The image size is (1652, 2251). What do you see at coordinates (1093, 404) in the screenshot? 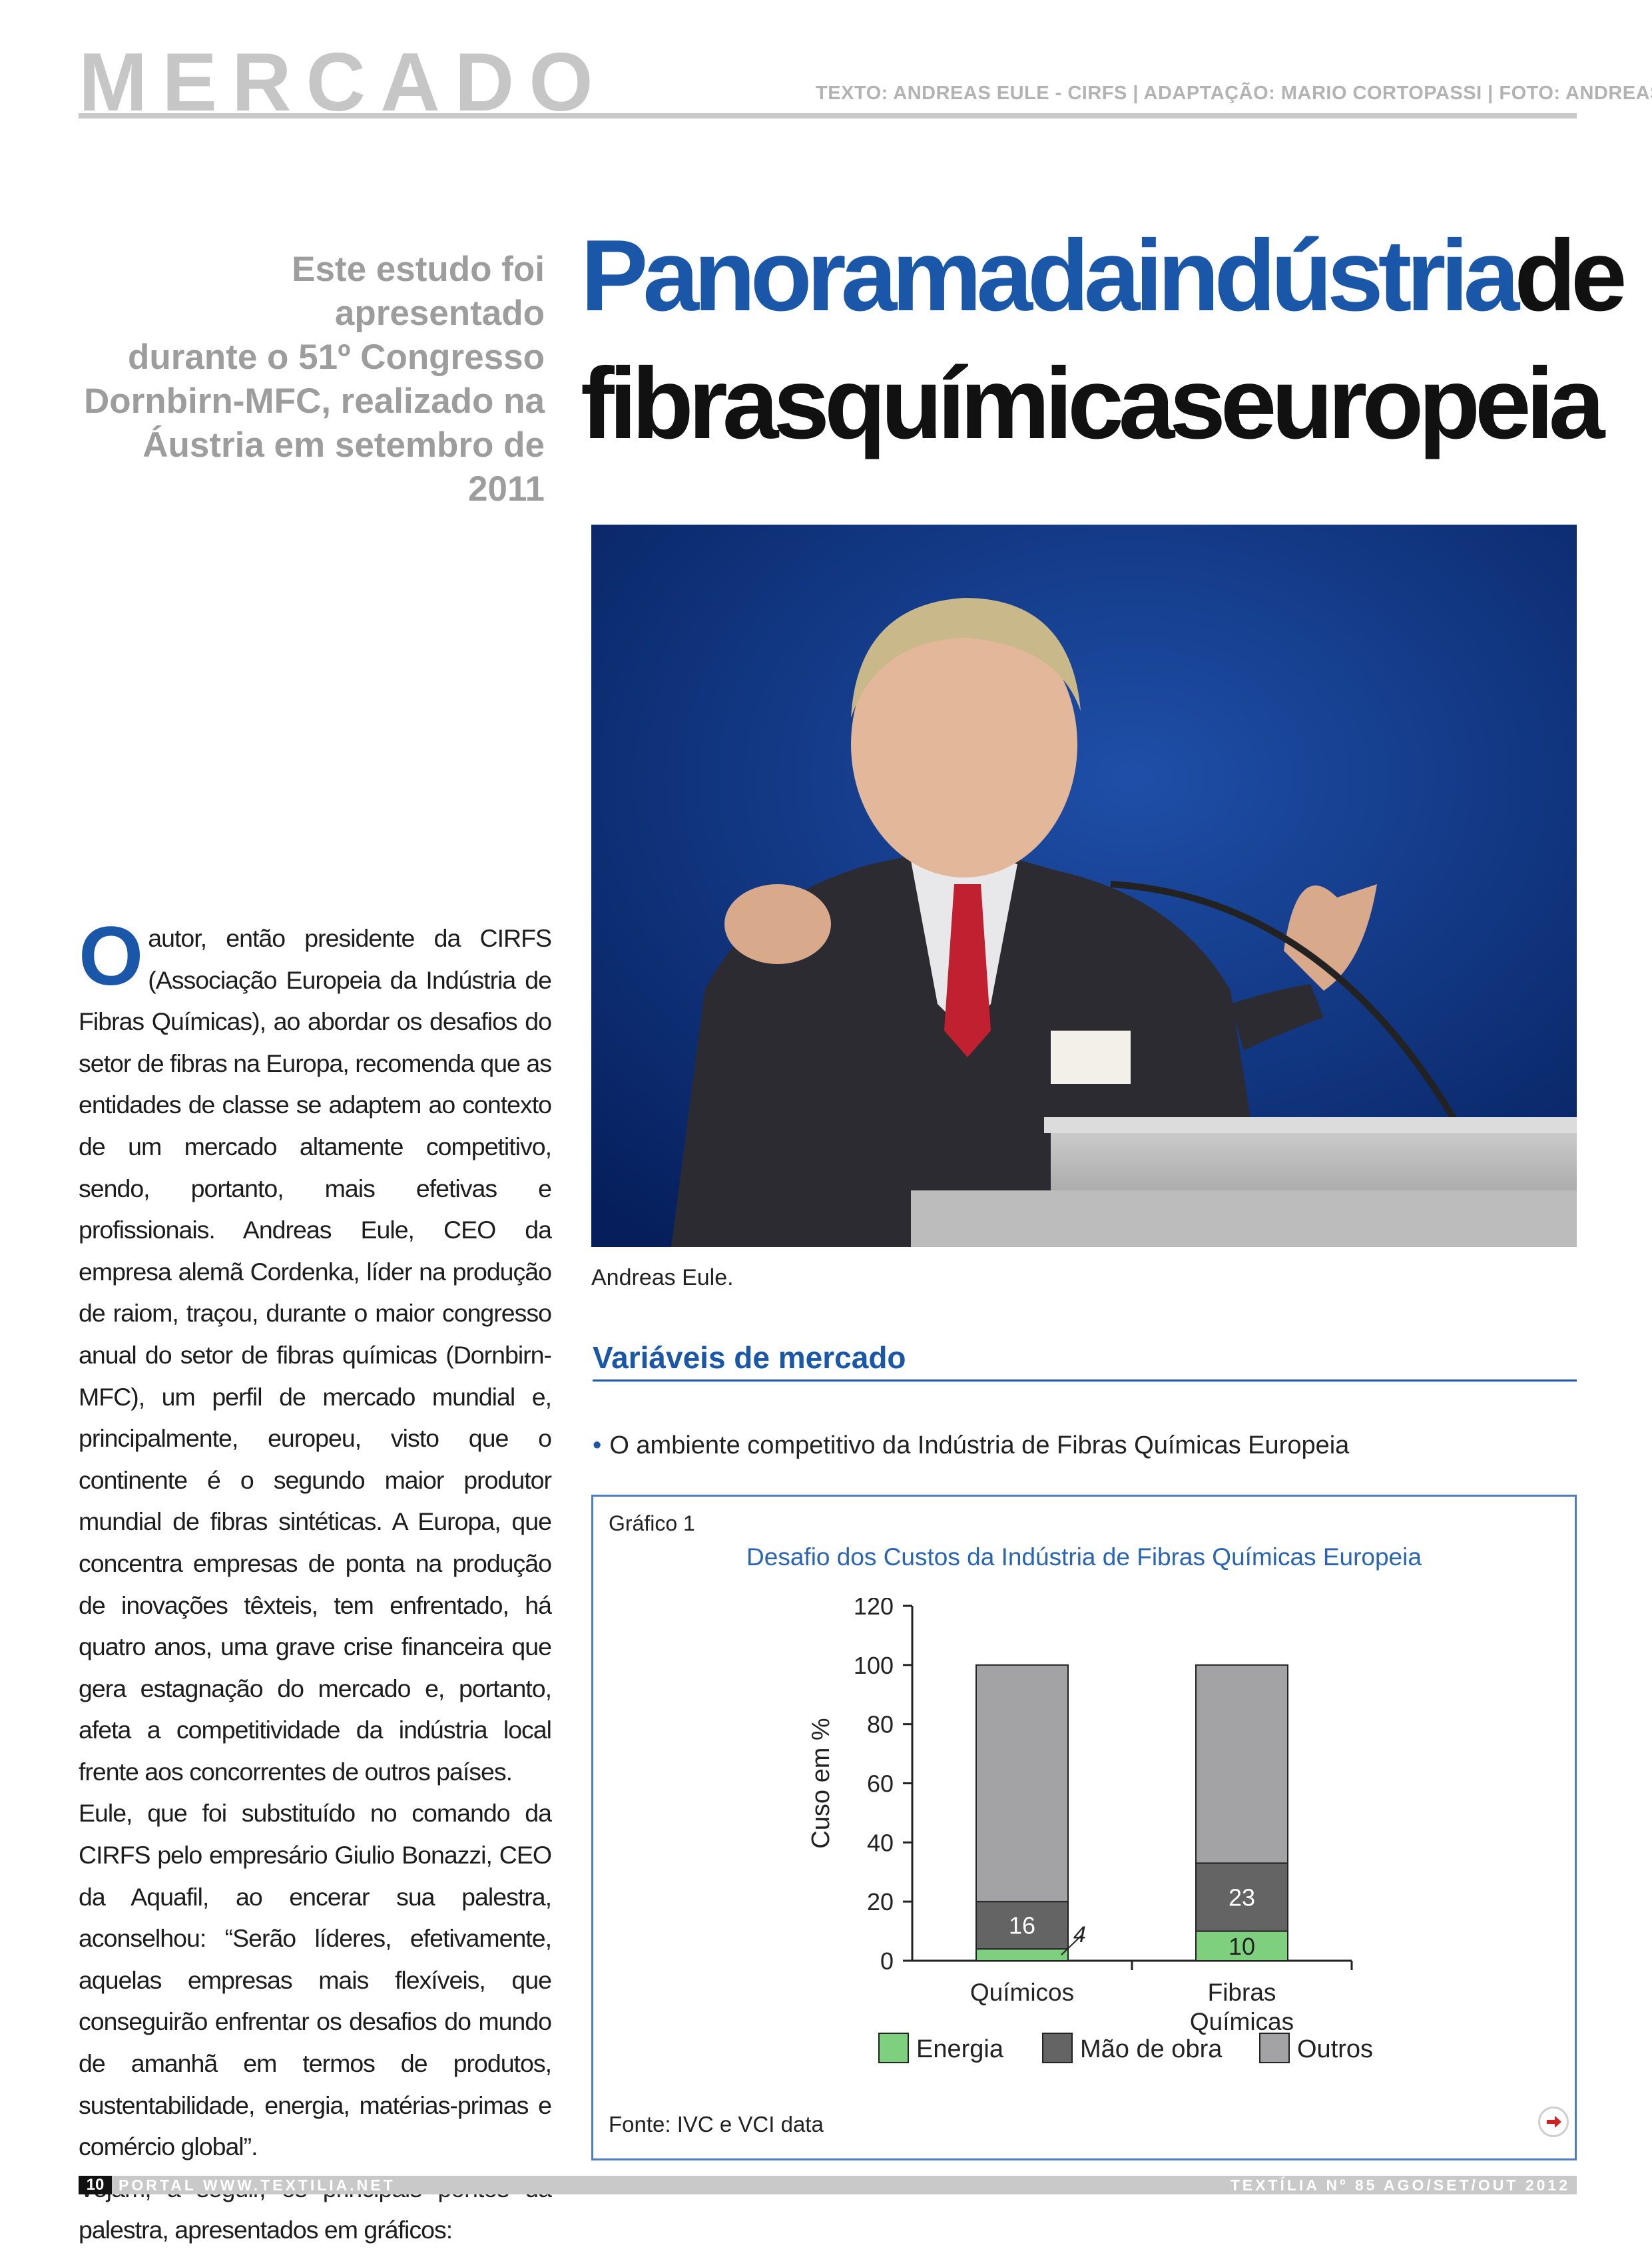
I see `headline-line-2: fibrasquímicaseuropeia` at bounding box center [1093, 404].